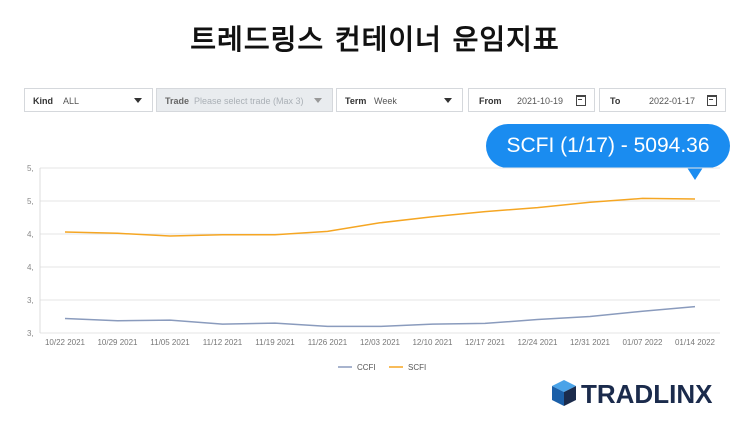 The image size is (750, 422). Describe the element at coordinates (608, 146) in the screenshot. I see `scfi-callout-bubble: SCFI (1/17) - 5094.36` at that location.